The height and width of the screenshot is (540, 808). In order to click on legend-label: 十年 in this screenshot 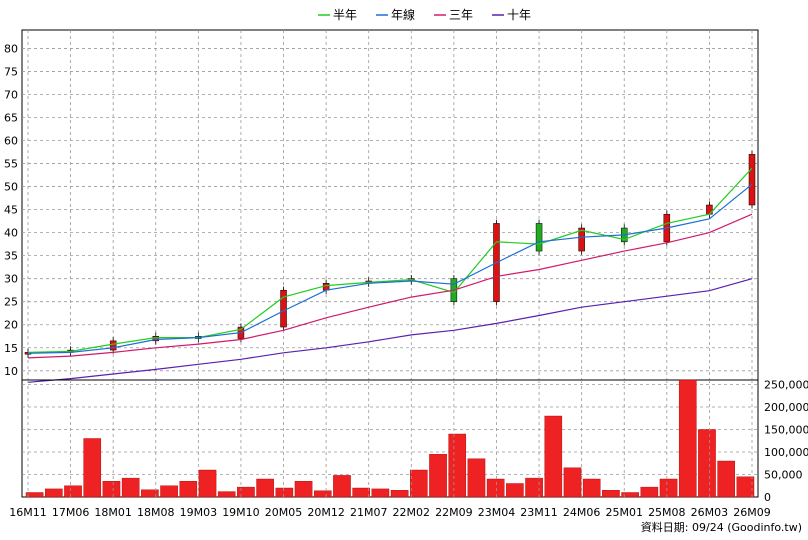, I will do `click(519, 15)`.